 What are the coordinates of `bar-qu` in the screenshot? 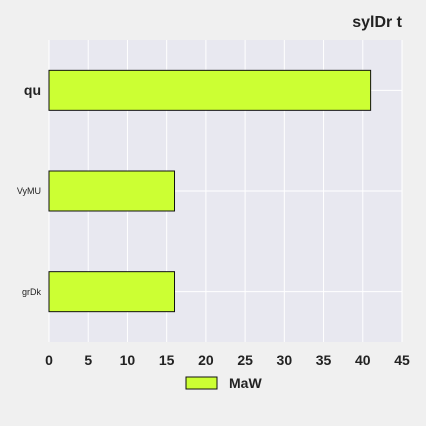 It's located at (210, 90).